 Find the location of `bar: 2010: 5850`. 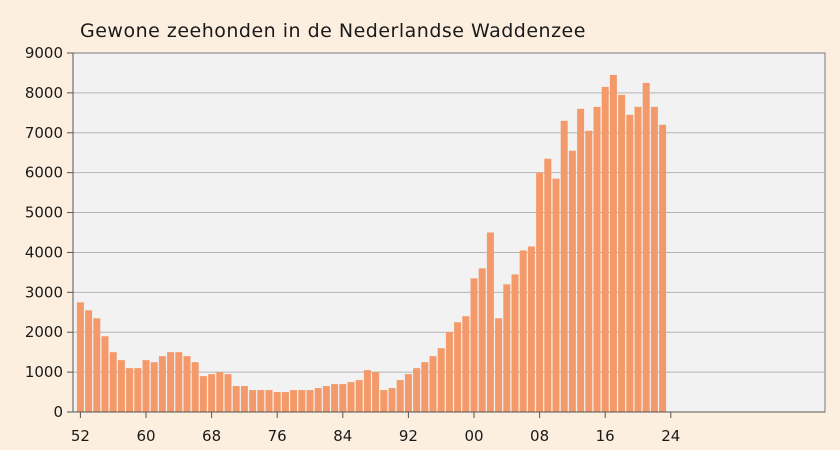

bar: 2010: 5850 is located at coordinates (556, 295).